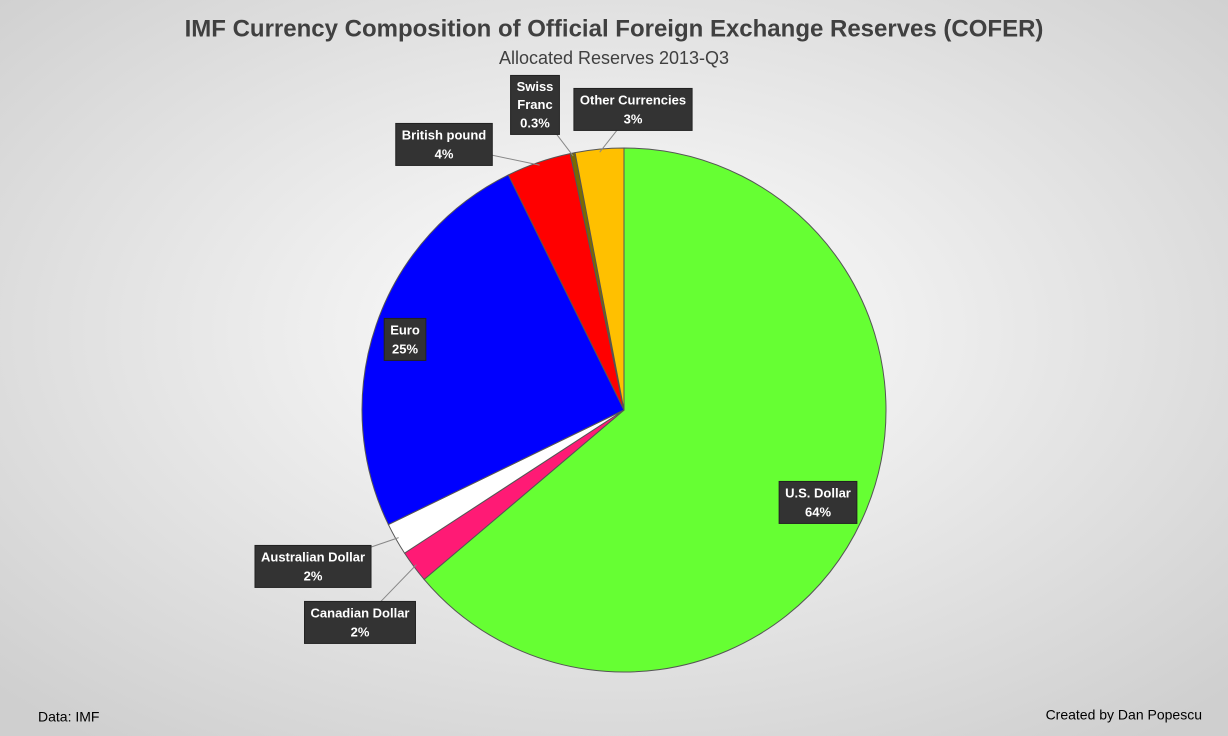 The height and width of the screenshot is (736, 1228). Describe the element at coordinates (444, 134) in the screenshot. I see `label-name: British pound` at that location.